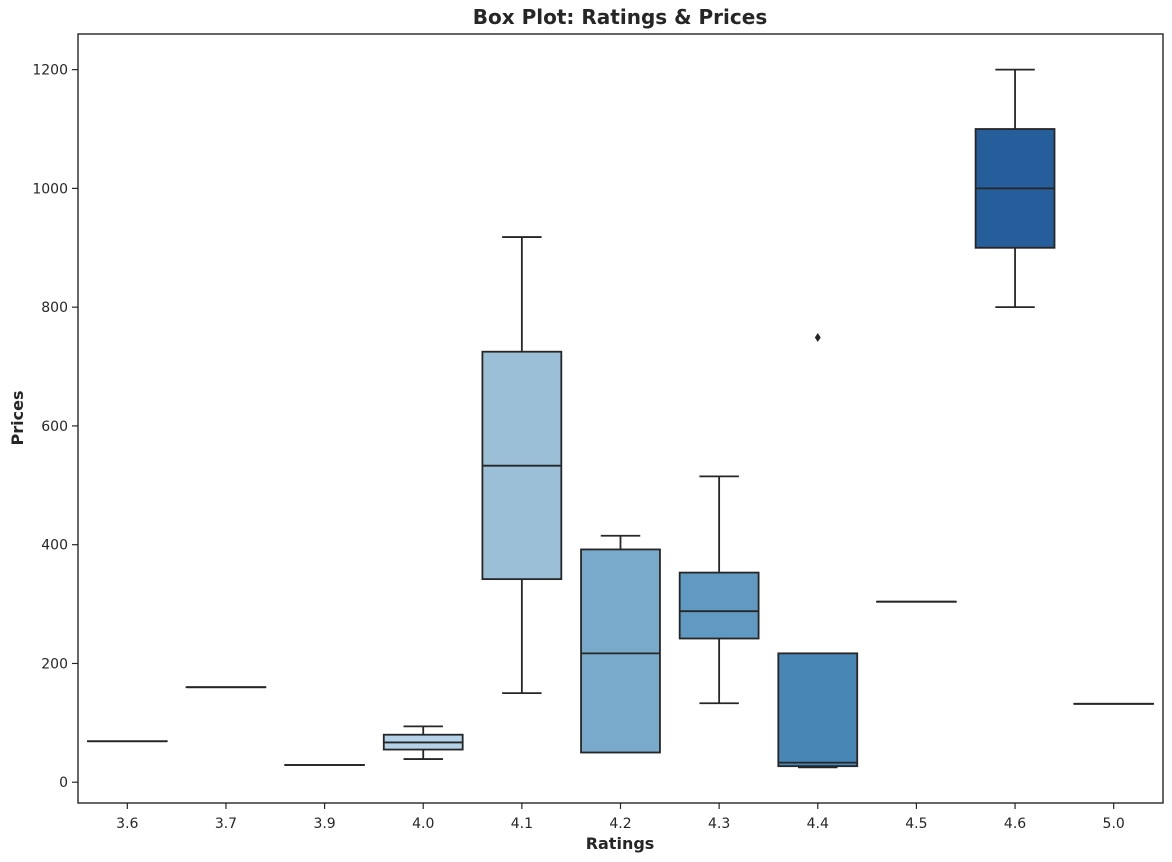 The image size is (1172, 862). Describe the element at coordinates (54, 308) in the screenshot. I see `y-tick-label: 800` at that location.